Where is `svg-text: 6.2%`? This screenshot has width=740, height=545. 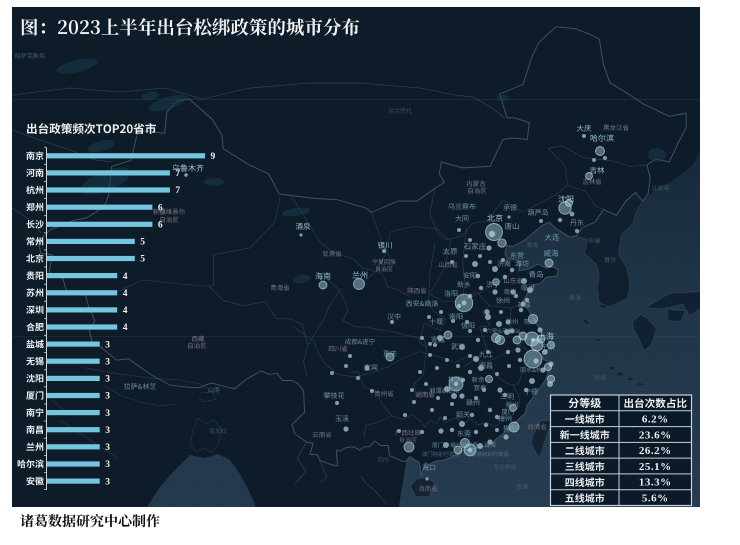
svg-text: 6.2% is located at coordinates (655, 420).